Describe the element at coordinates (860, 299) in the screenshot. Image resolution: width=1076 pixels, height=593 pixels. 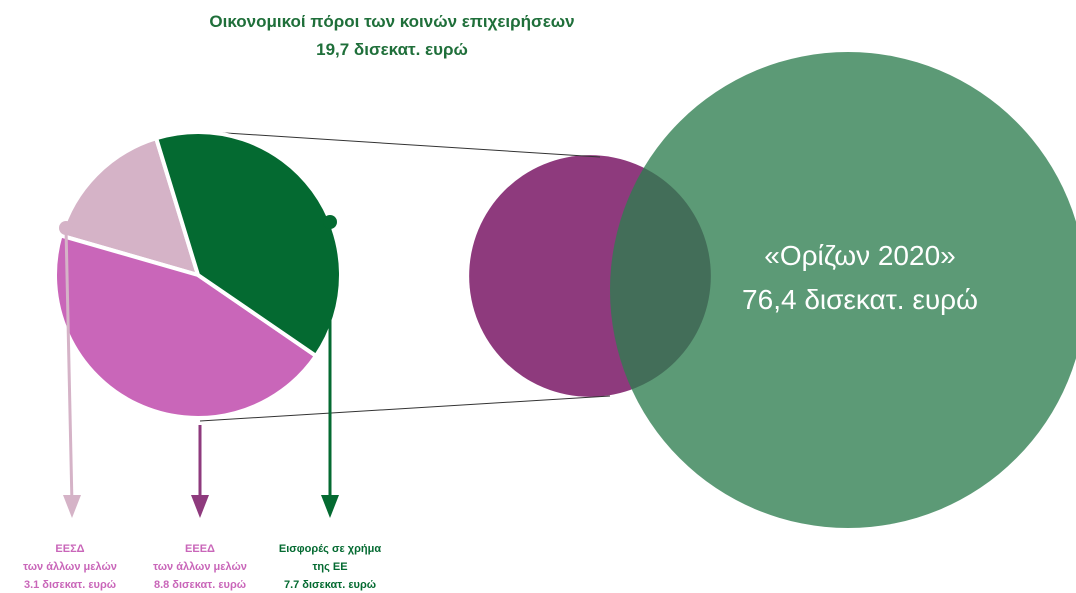
I see `horizon-label: 76,4 δισεκατ. ευρώ` at that location.